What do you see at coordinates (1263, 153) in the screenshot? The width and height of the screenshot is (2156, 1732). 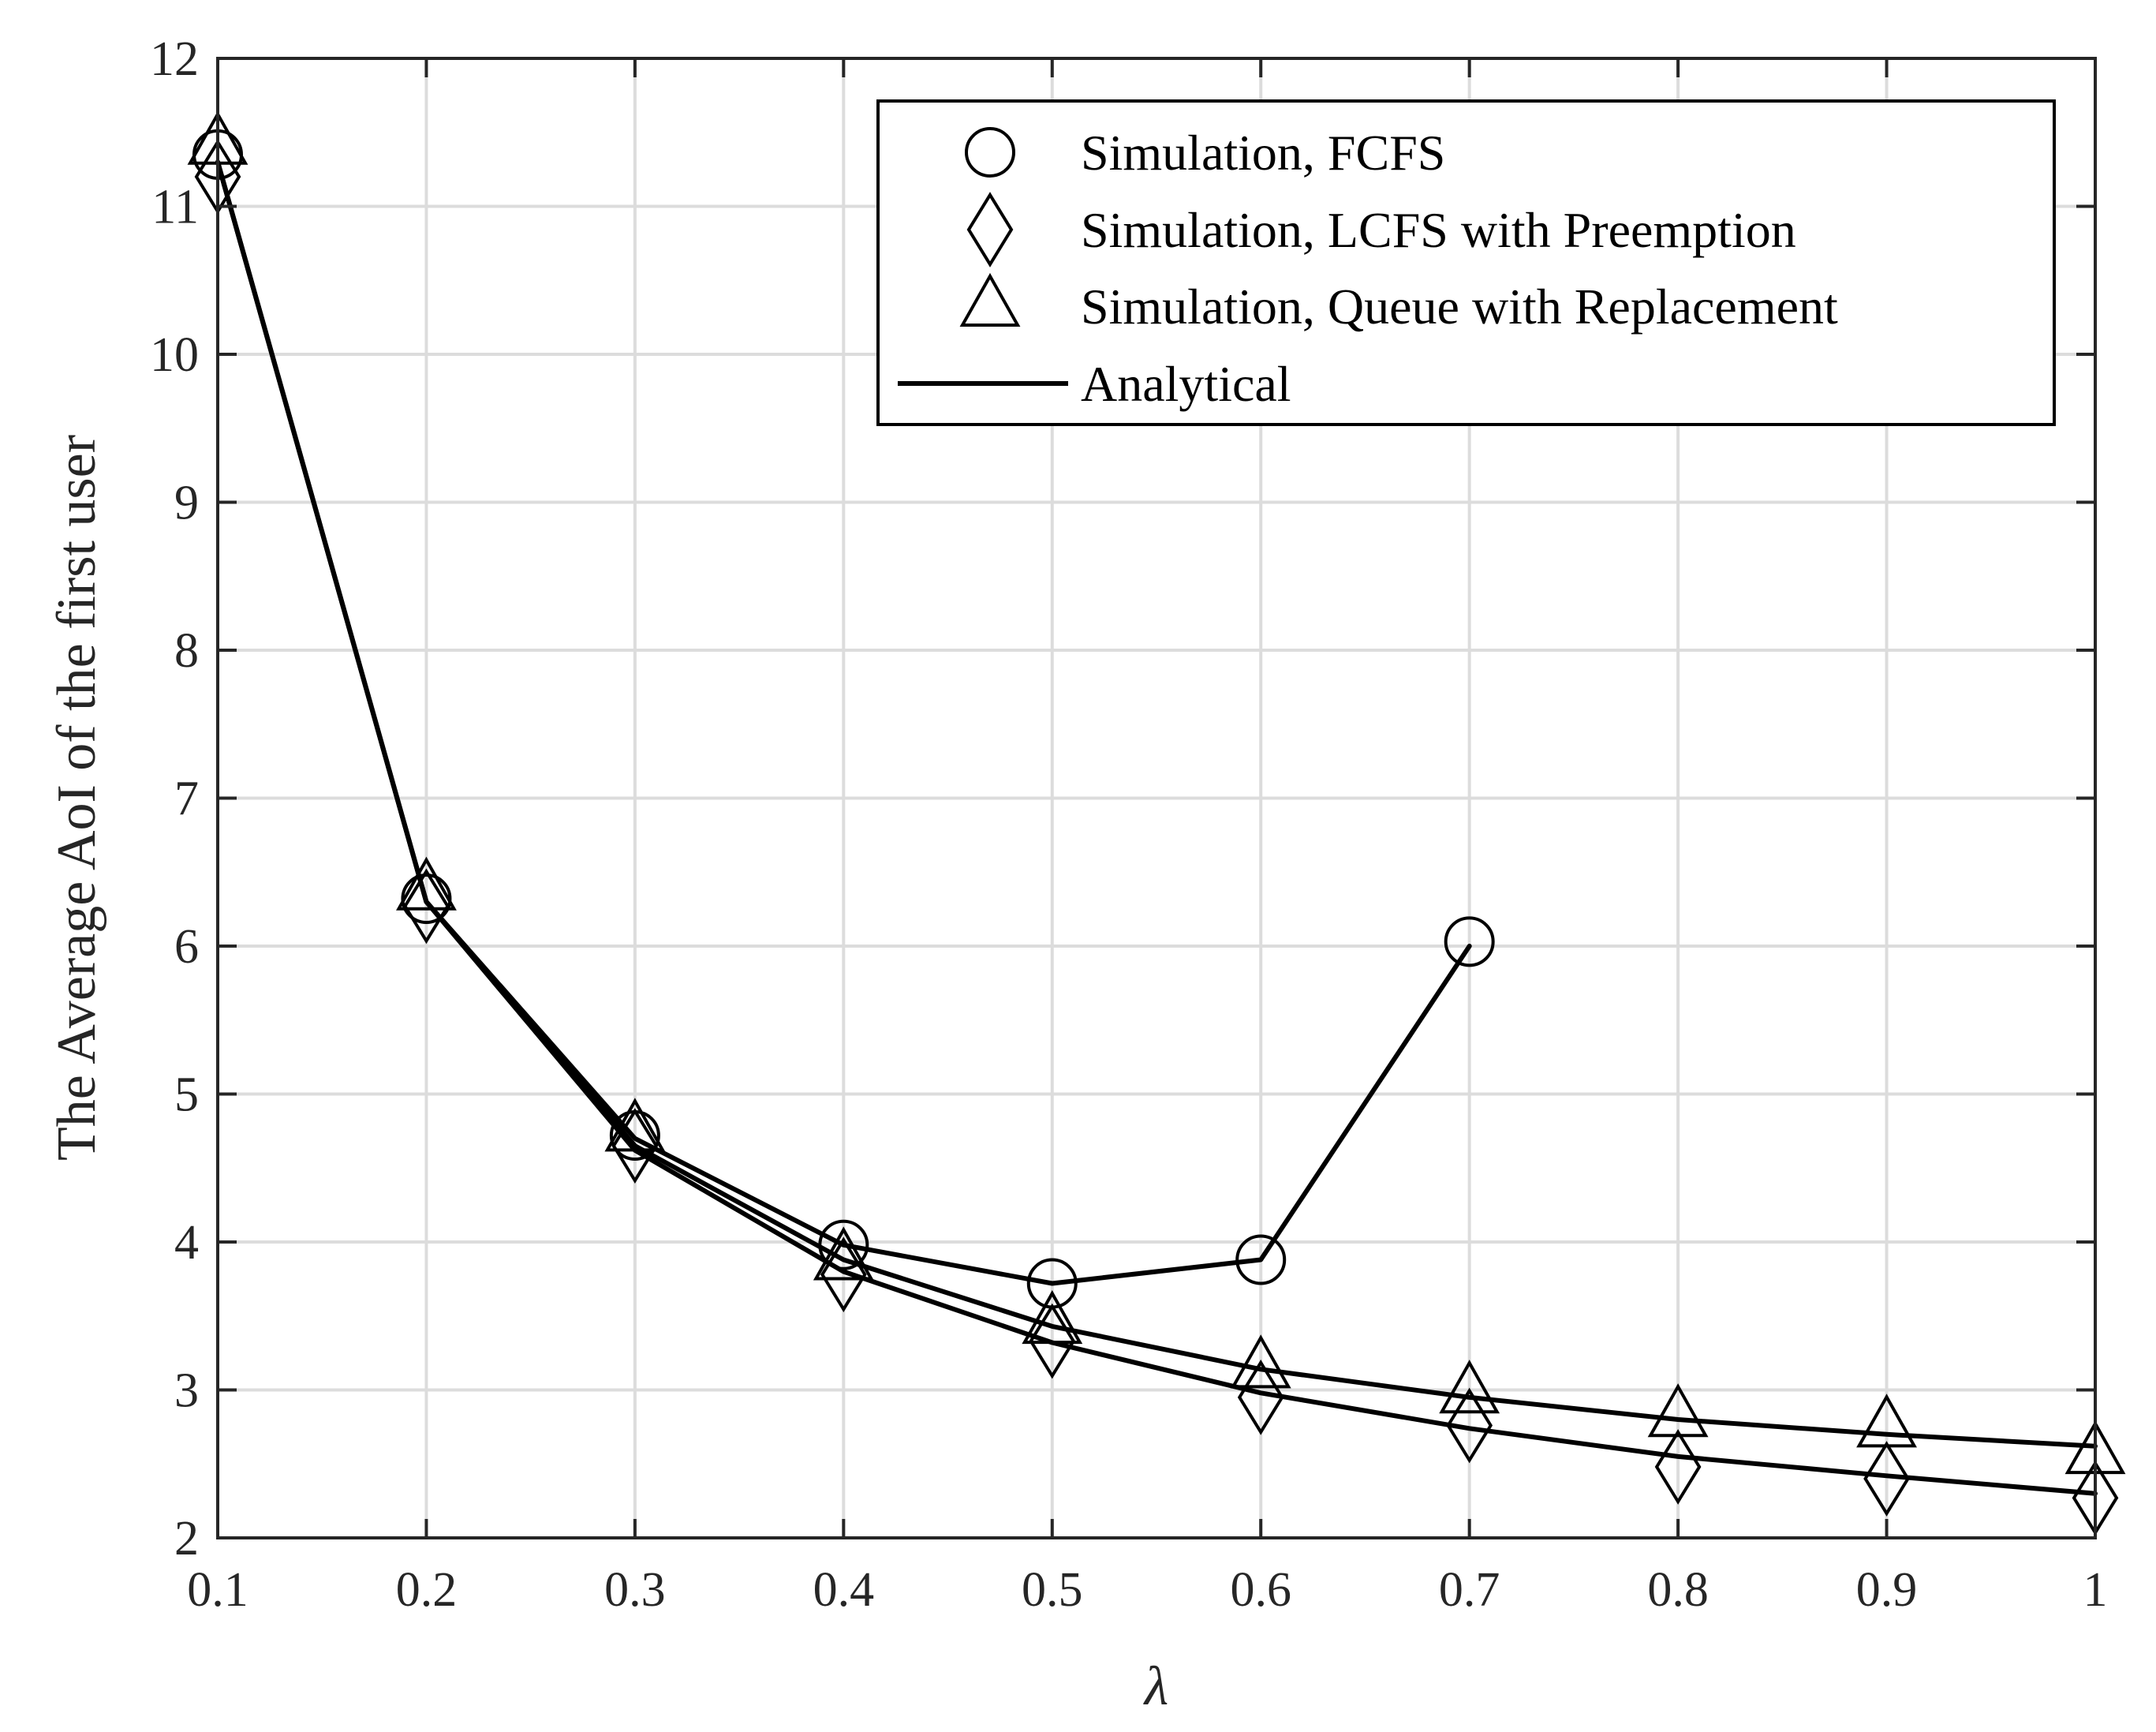 I see `legend-label: Simulation, FCFS` at bounding box center [1263, 153].